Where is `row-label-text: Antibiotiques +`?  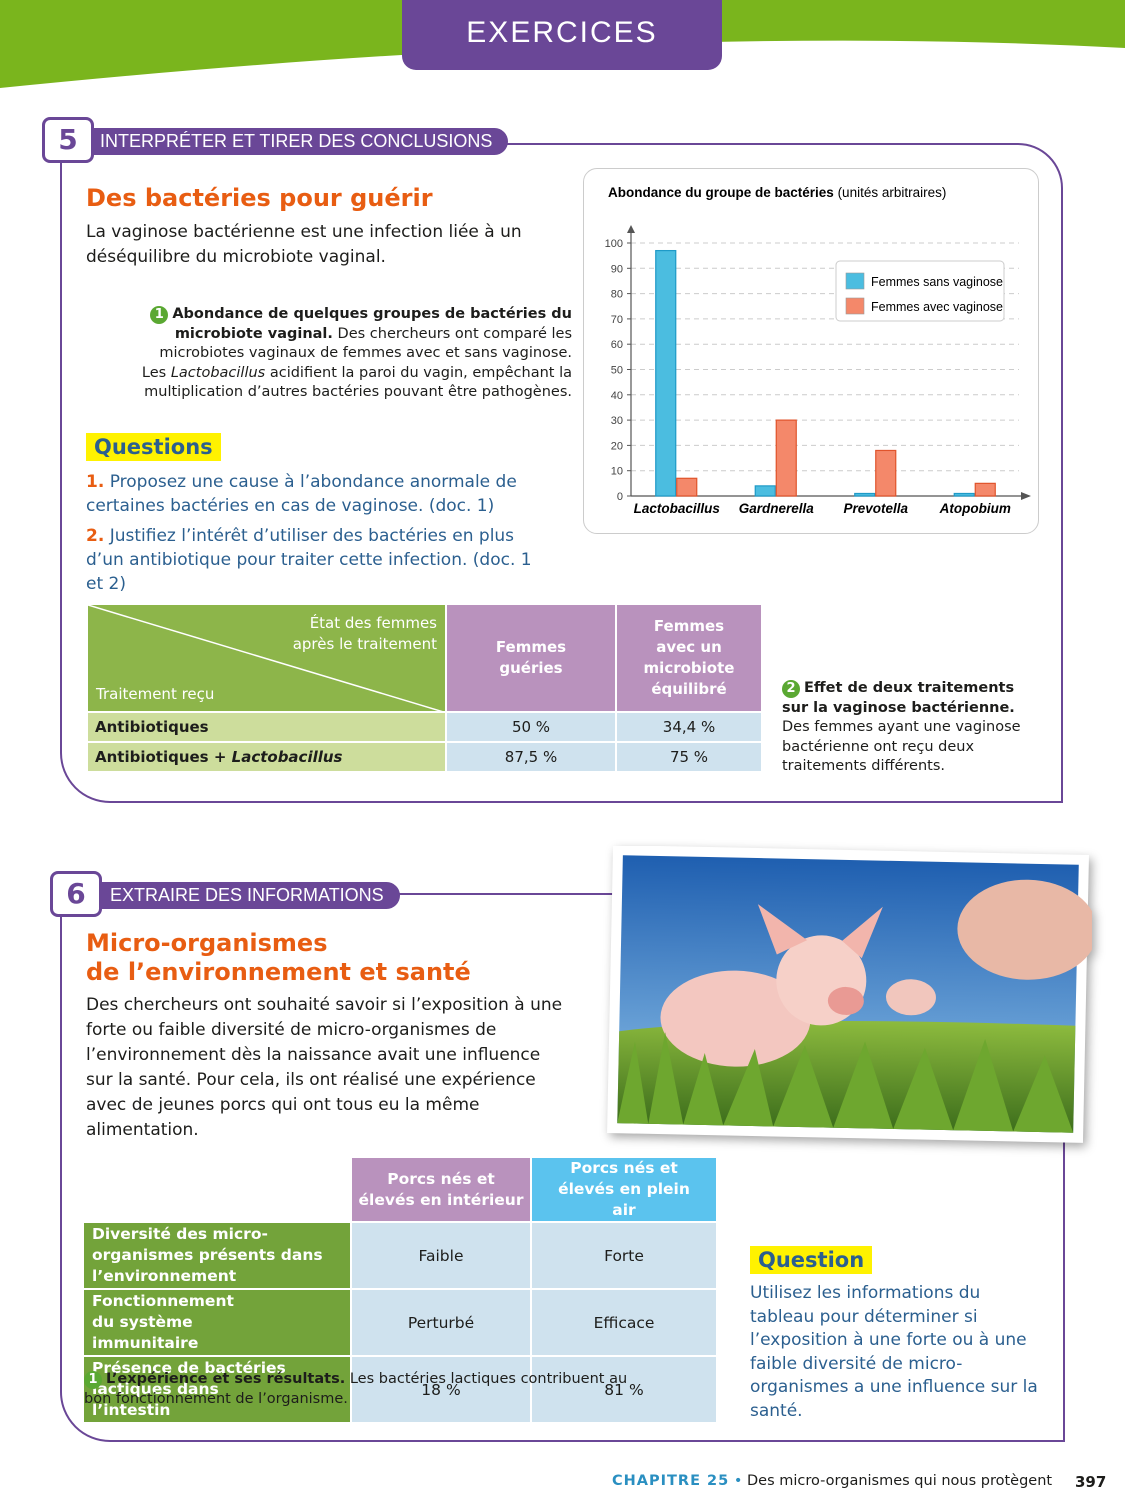 row-label-text: Antibiotiques + is located at coordinates (163, 757).